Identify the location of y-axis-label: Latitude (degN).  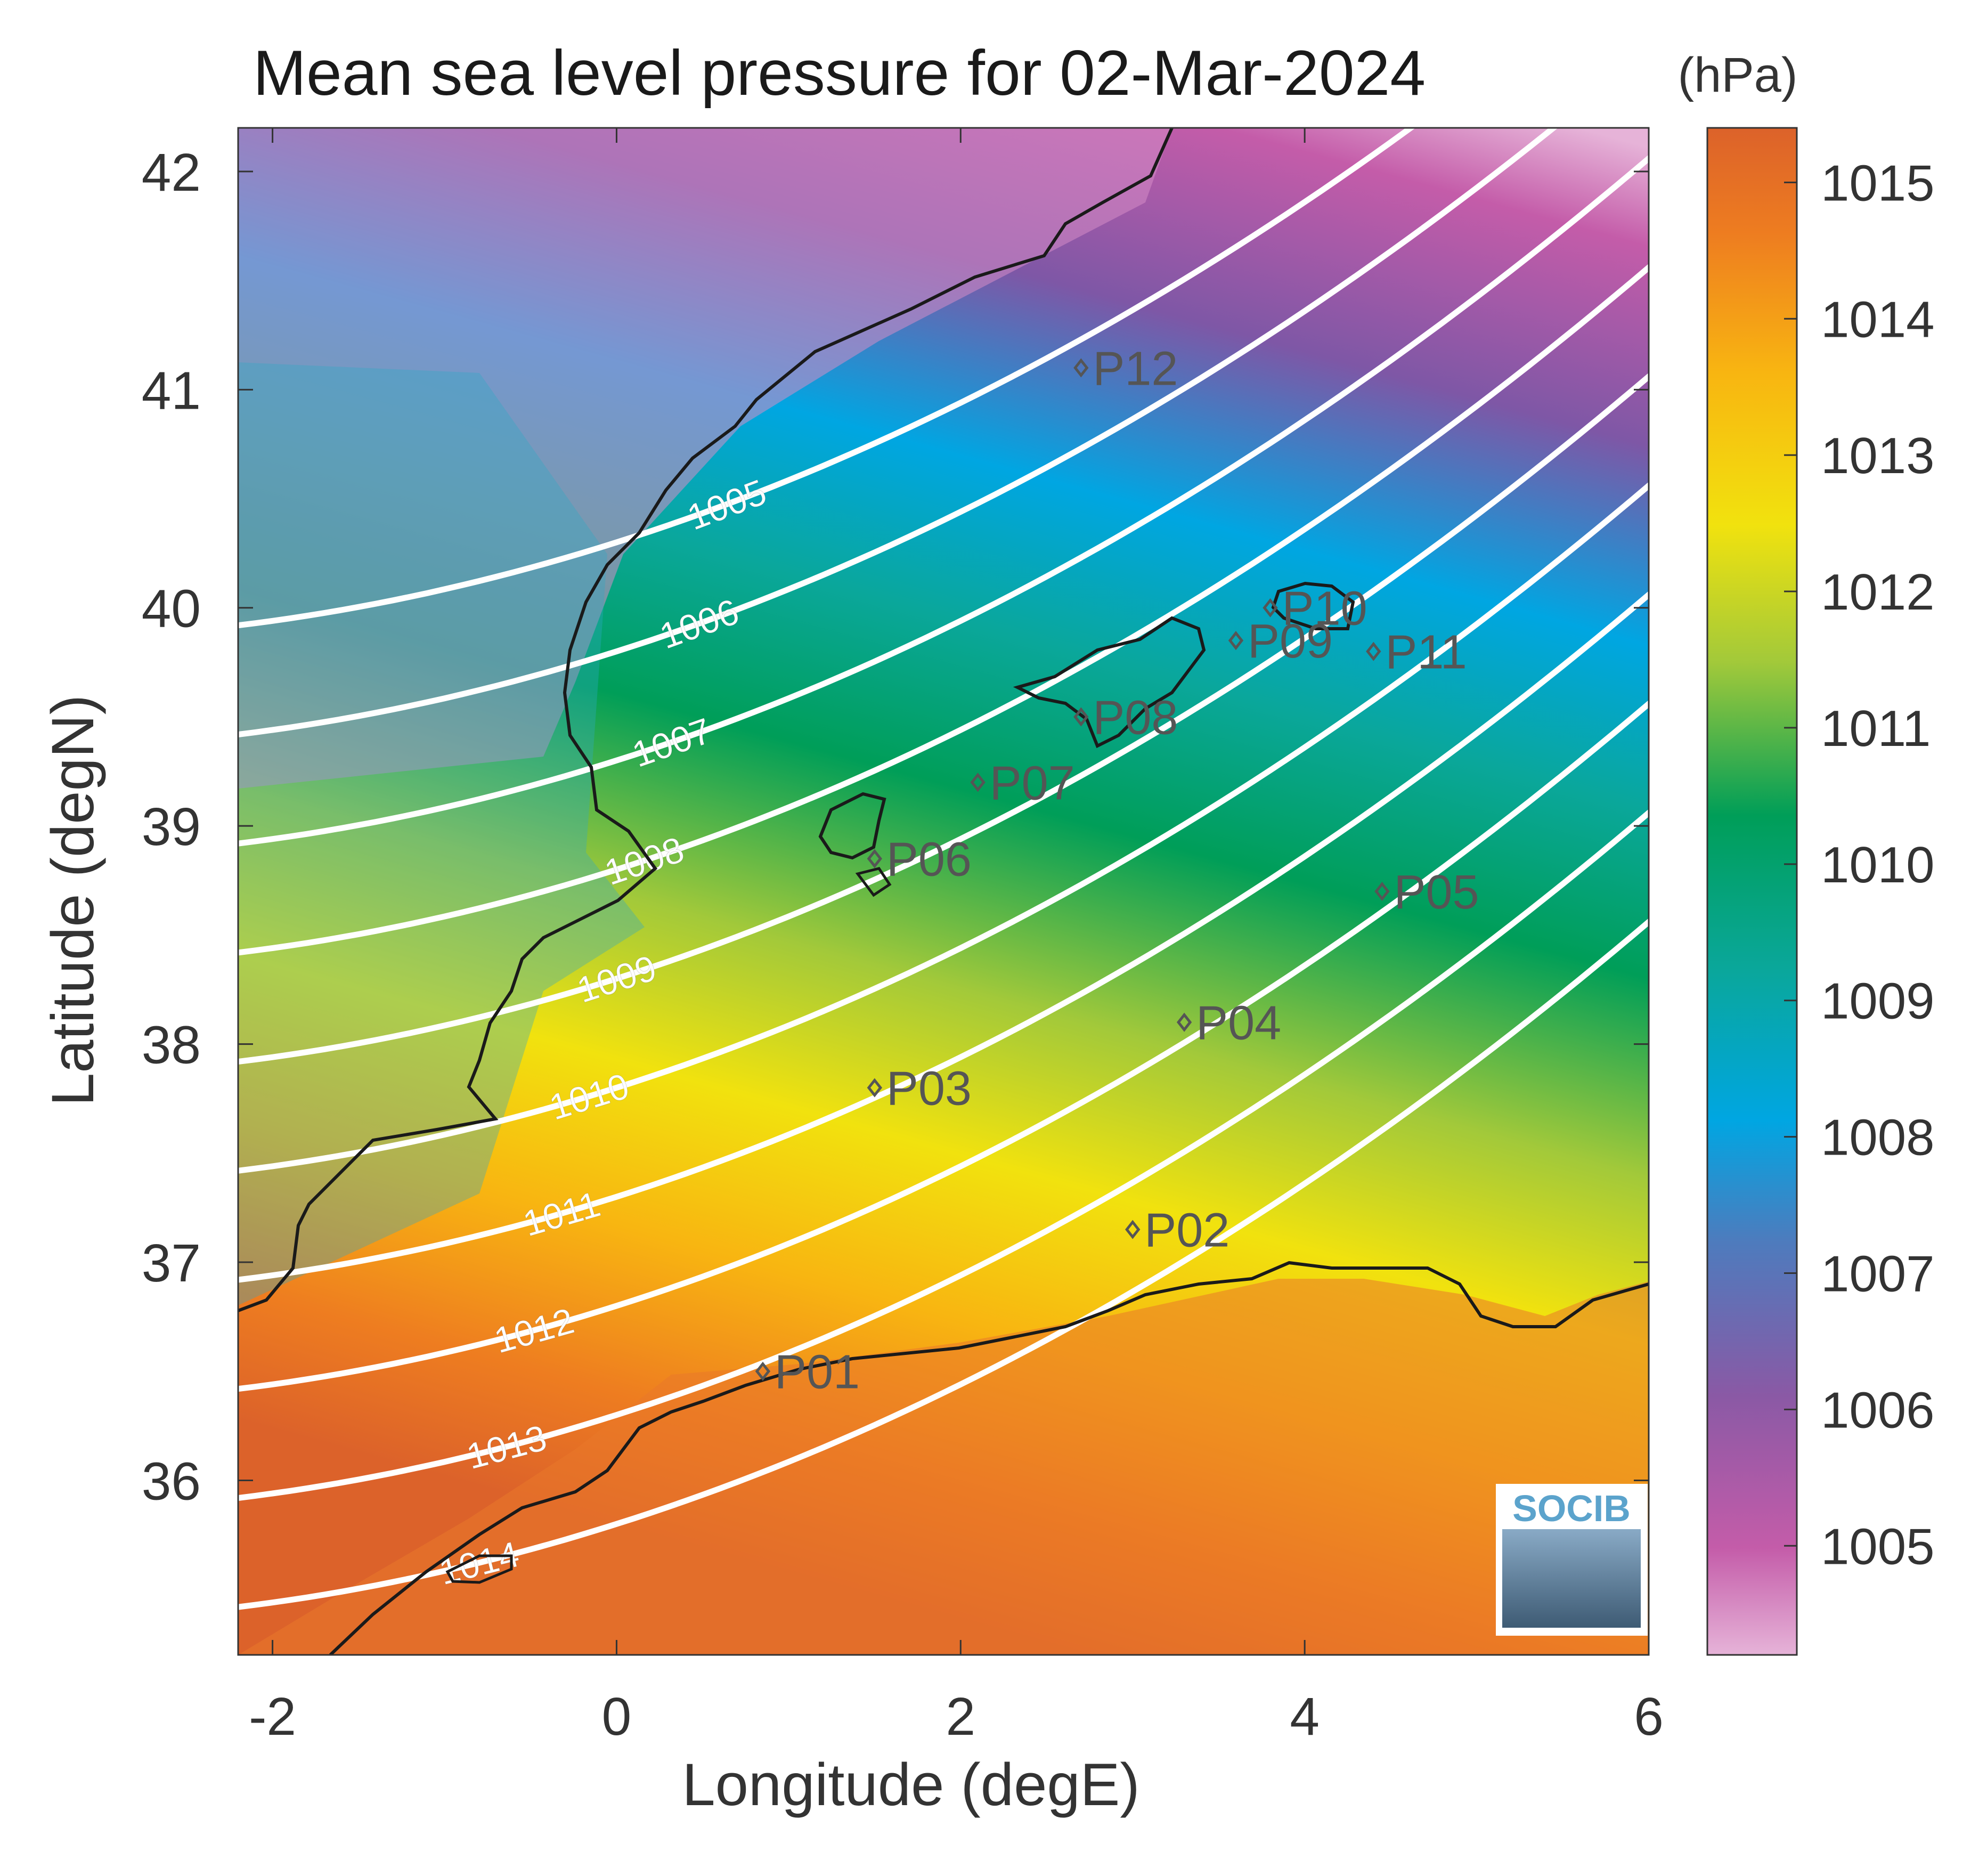
(72, 901).